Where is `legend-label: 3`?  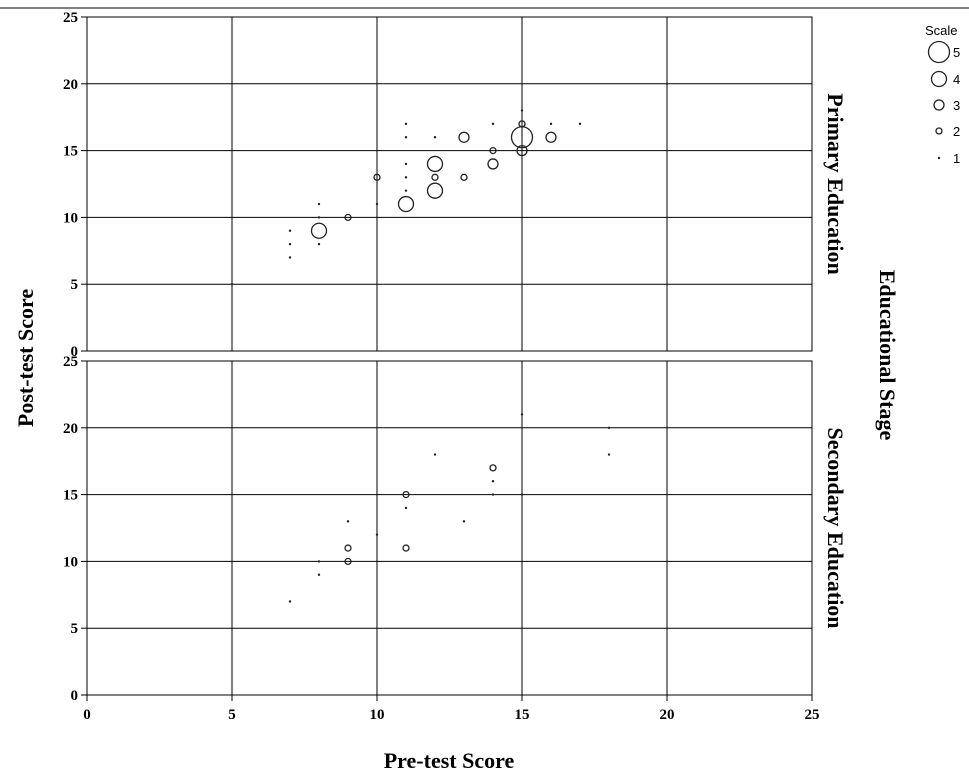 legend-label: 3 is located at coordinates (956, 105).